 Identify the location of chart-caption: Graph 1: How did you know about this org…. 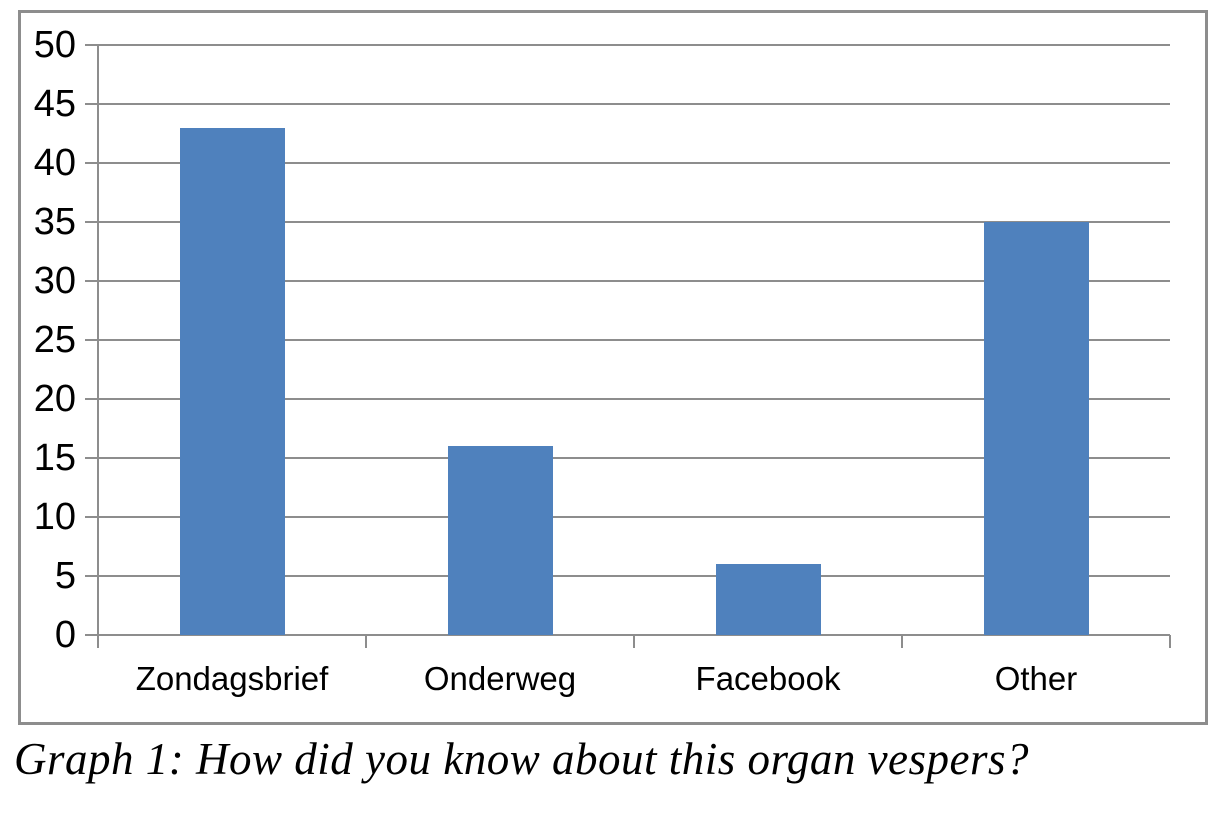
(522, 759).